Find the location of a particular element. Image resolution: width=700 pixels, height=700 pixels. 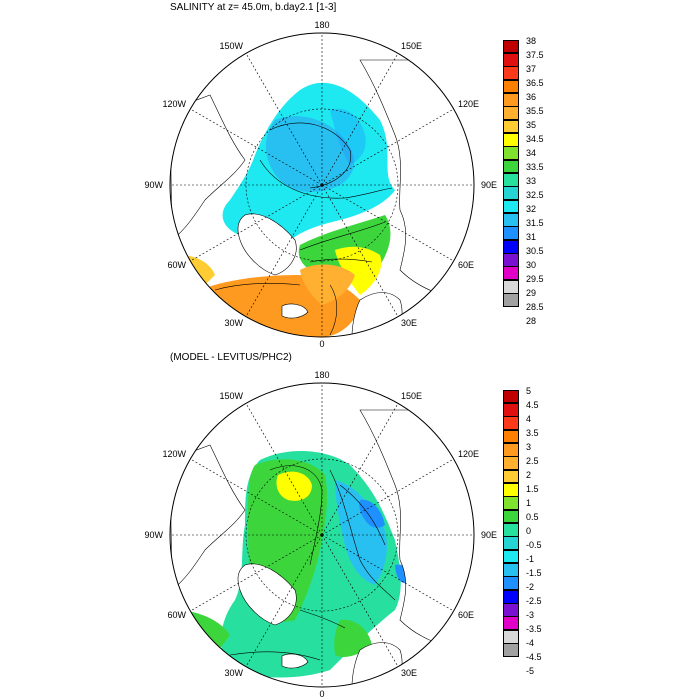

colorbar-label: 31.5 is located at coordinates (535, 223).